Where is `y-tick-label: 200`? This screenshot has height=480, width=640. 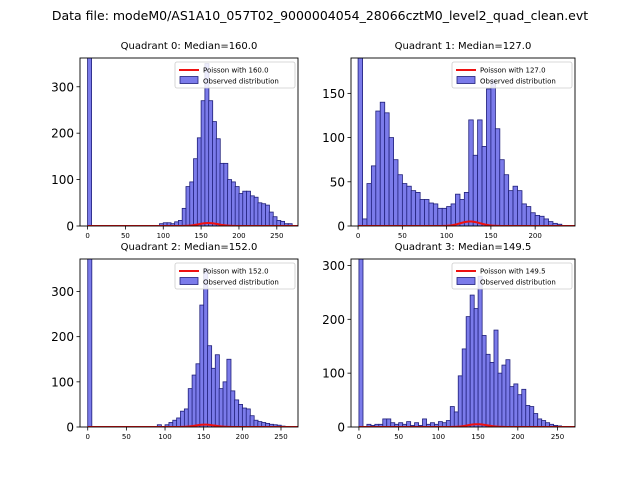 y-tick-label: 200 is located at coordinates (333, 320).